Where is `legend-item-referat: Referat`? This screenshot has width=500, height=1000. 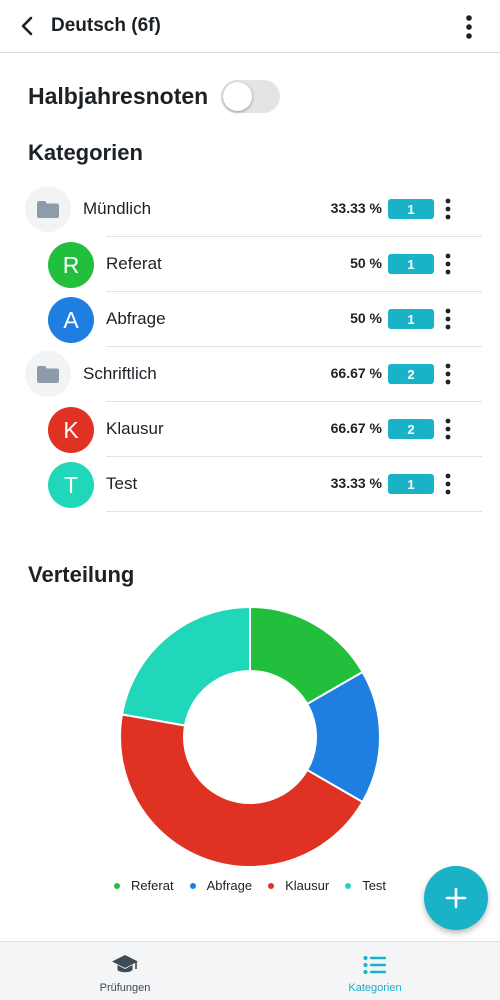 legend-item-referat: Referat is located at coordinates (143, 885).